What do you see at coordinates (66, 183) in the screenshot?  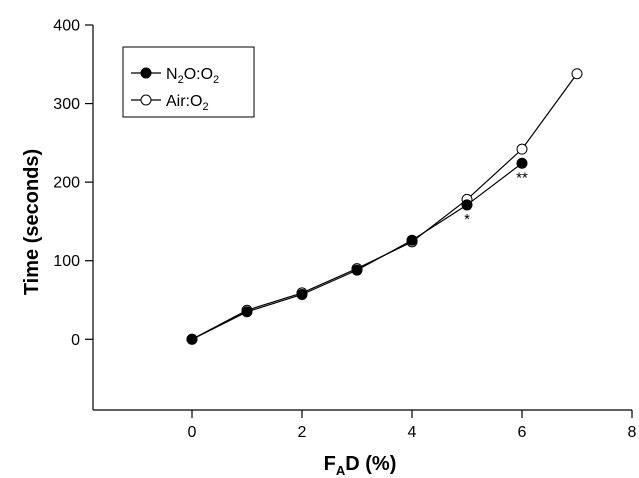 I see `y-tick-label: 200` at bounding box center [66, 183].